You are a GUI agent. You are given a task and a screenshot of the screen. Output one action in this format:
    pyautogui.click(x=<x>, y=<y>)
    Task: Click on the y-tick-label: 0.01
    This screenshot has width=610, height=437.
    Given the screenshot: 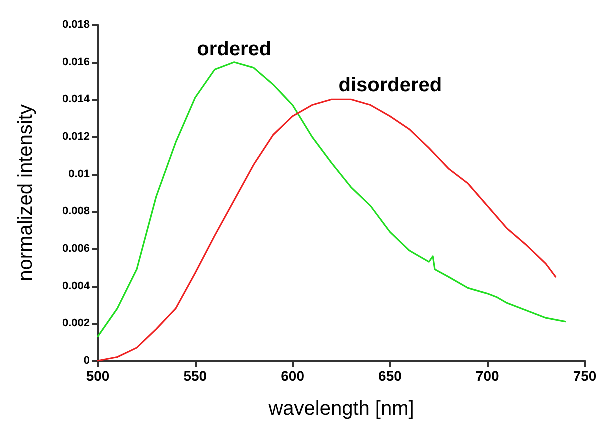 What is the action you would take?
    pyautogui.click(x=79, y=174)
    